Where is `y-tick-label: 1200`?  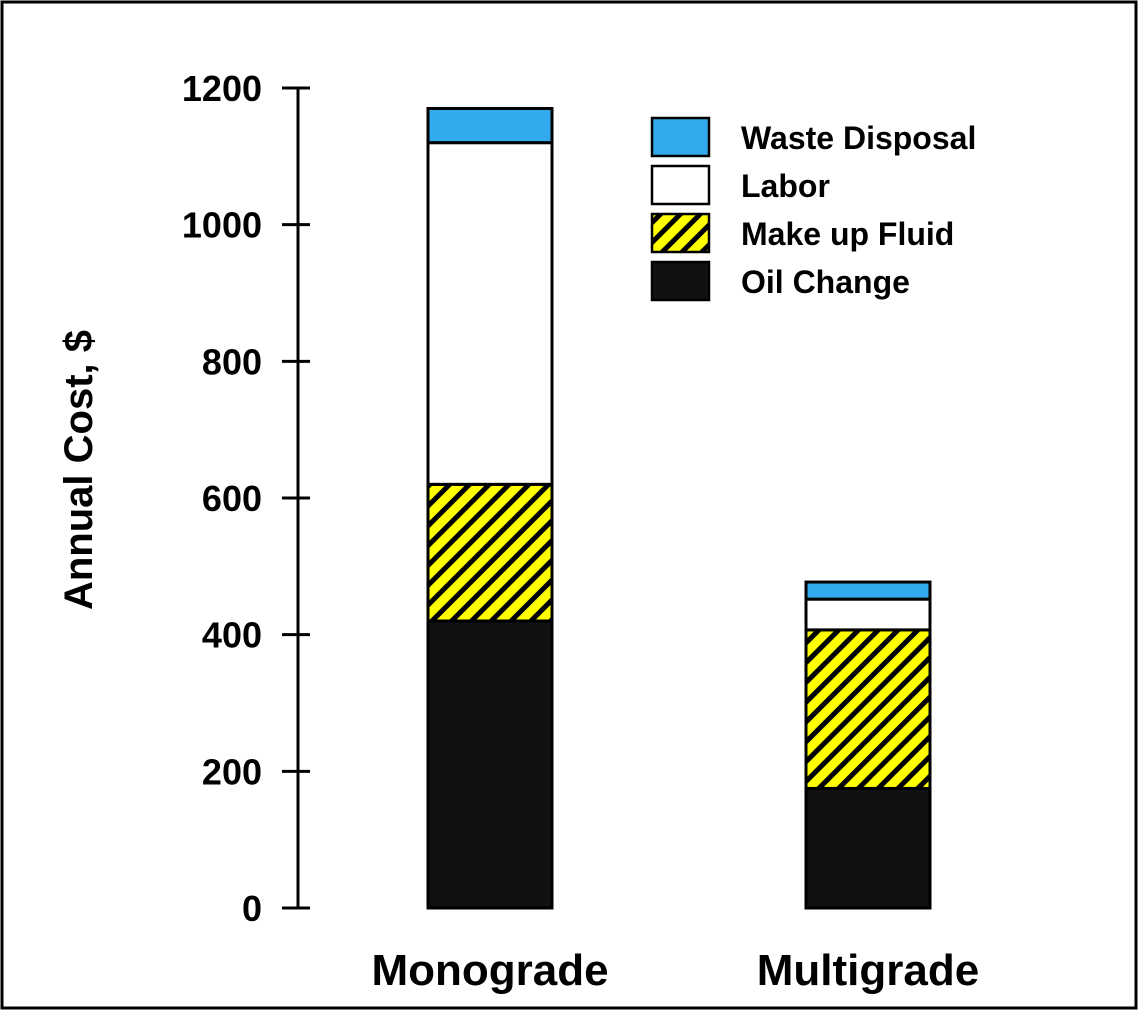 y-tick-label: 1200 is located at coordinates (222, 88).